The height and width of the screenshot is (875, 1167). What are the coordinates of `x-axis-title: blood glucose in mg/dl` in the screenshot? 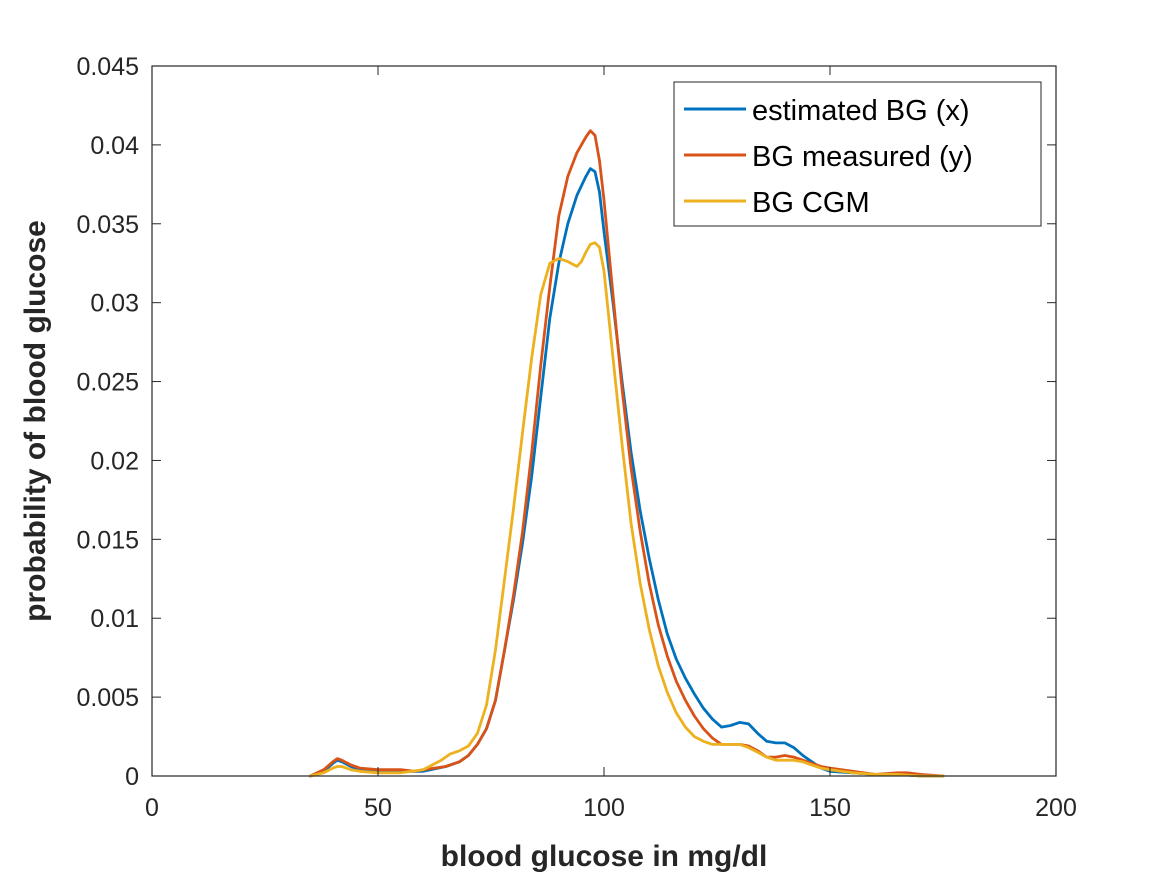 It's located at (604, 856).